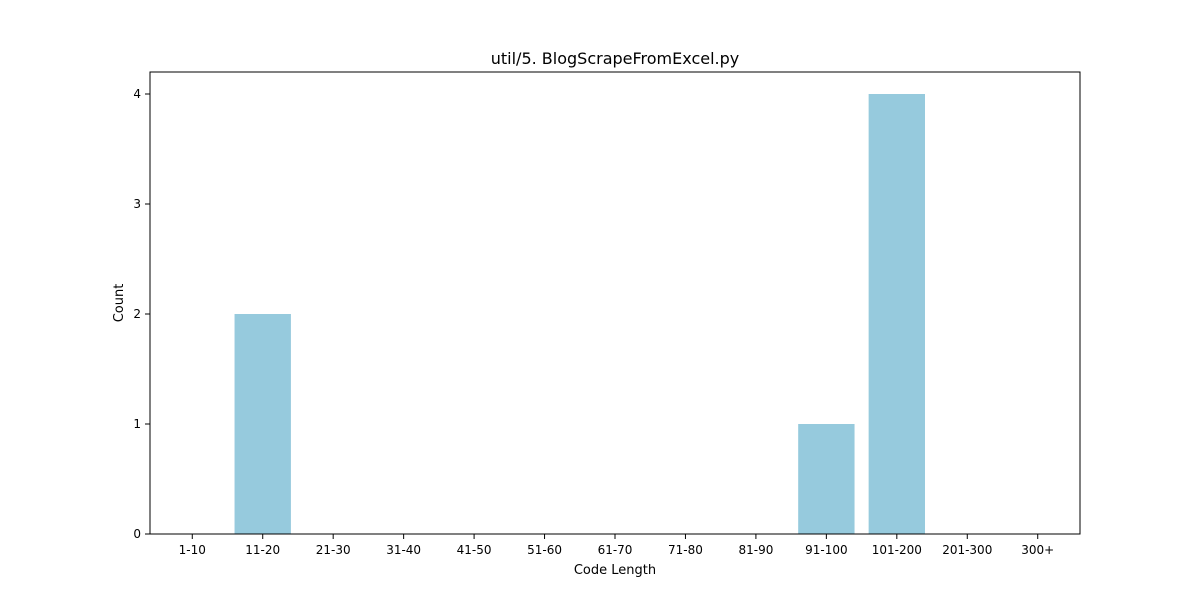  Describe the element at coordinates (192, 550) in the screenshot. I see `x-tick-label: 1-10` at that location.